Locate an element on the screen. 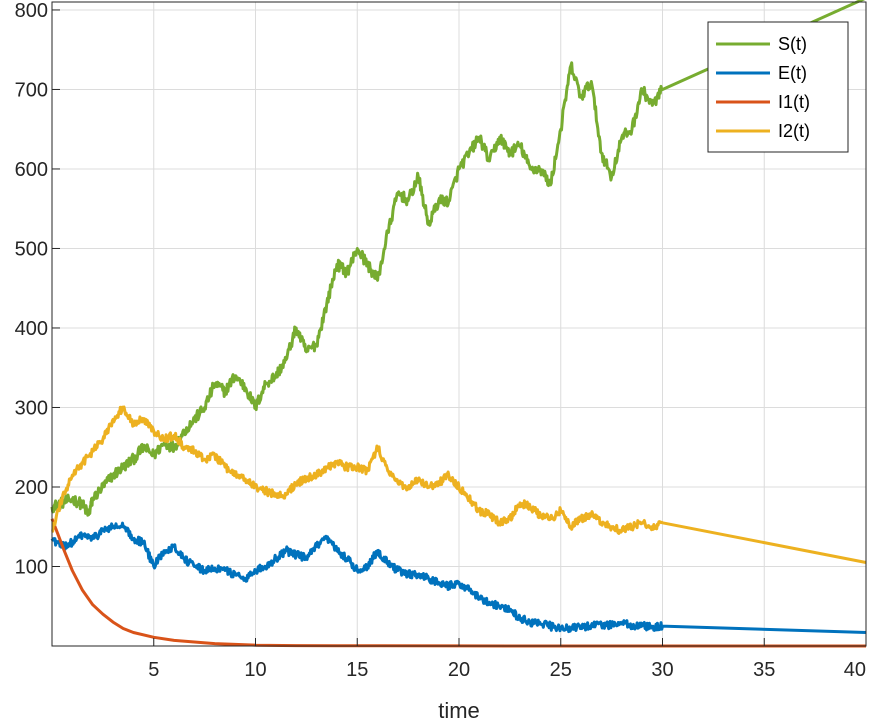  x-tick-label: 10 is located at coordinates (255, 670).